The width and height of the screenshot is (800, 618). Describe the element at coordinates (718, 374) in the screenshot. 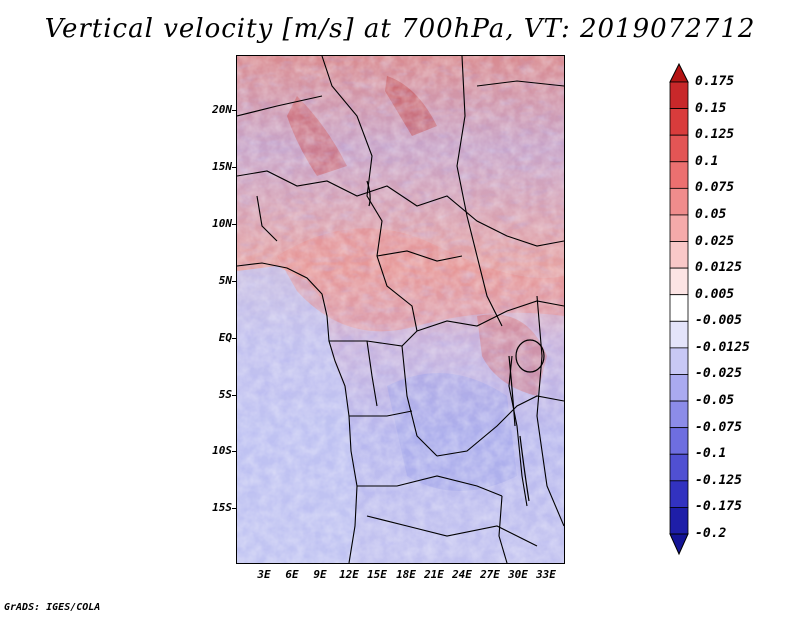

I see `colorbar-label: -0.025` at that location.